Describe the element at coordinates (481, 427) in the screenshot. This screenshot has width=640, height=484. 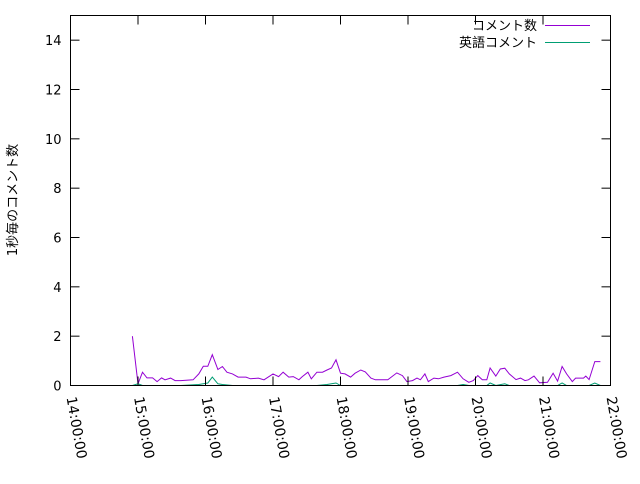
I see `x-tick-label: 20:00:00` at that location.